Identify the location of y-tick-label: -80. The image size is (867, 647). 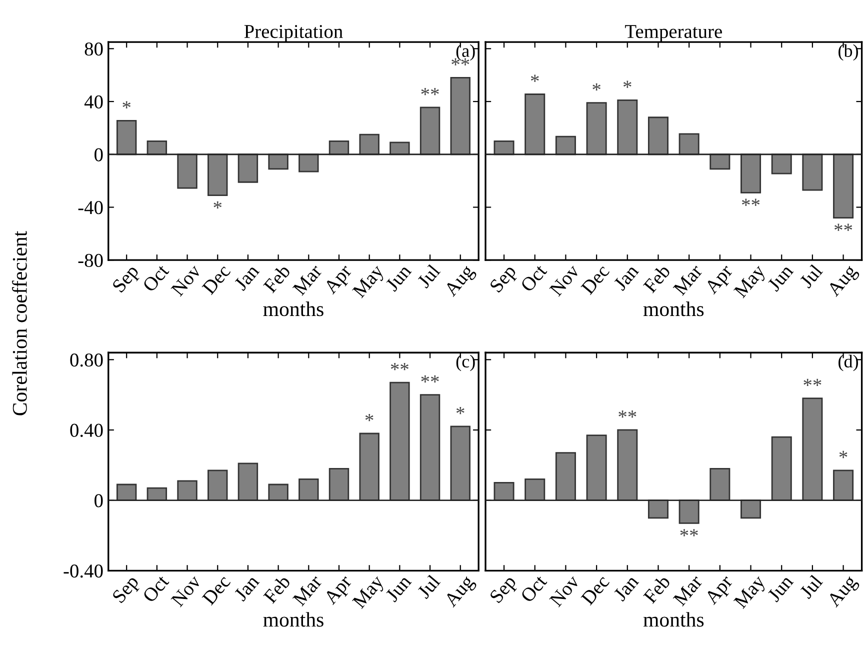
(90, 261).